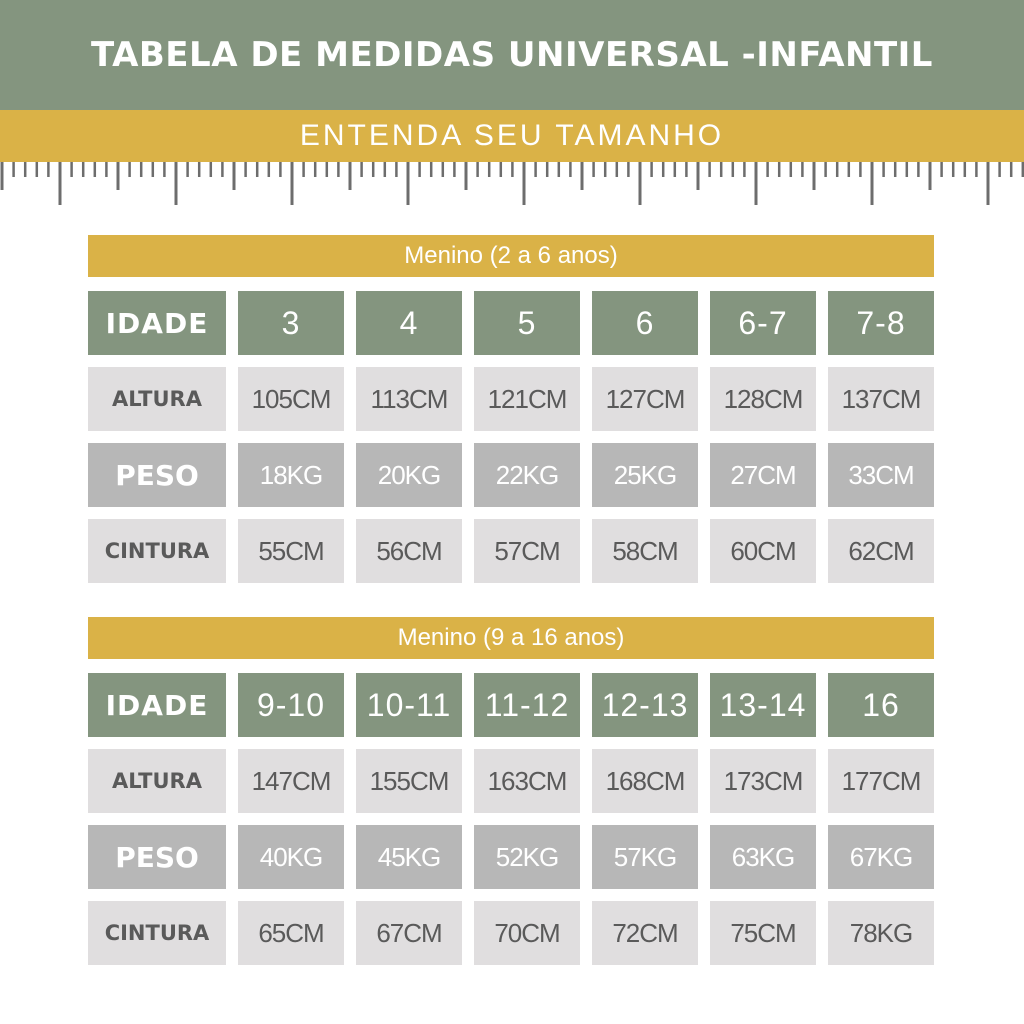 This screenshot has width=1024, height=1024. I want to click on ruler-decoration, so click(512, 183).